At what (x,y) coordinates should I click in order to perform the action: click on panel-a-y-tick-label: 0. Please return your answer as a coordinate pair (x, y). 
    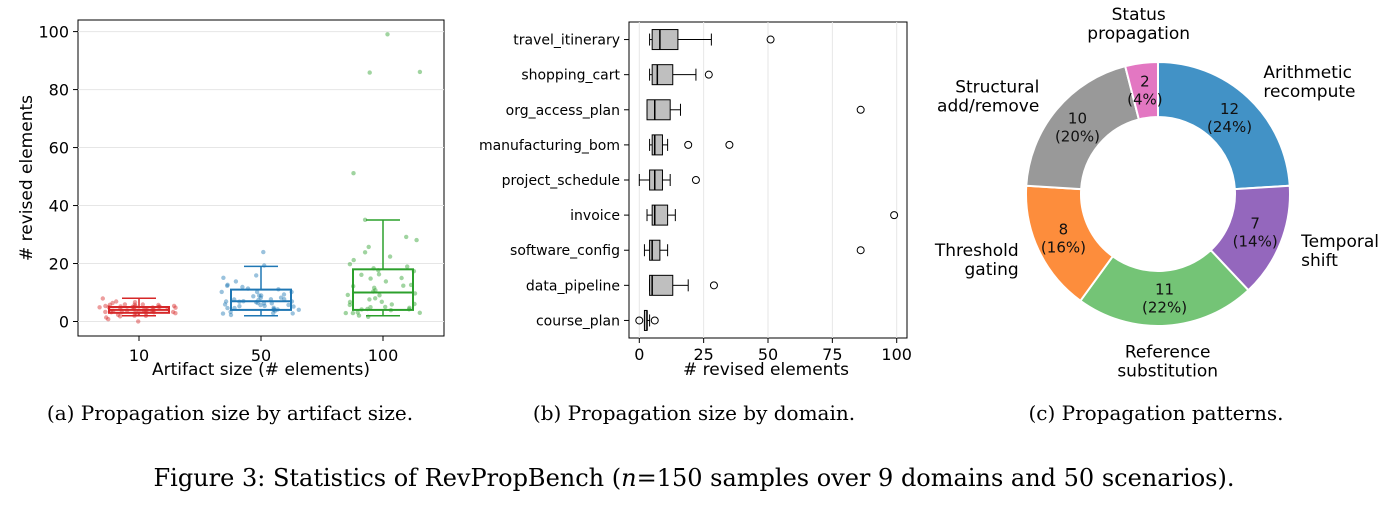
    Looking at the image, I should click on (64, 322).